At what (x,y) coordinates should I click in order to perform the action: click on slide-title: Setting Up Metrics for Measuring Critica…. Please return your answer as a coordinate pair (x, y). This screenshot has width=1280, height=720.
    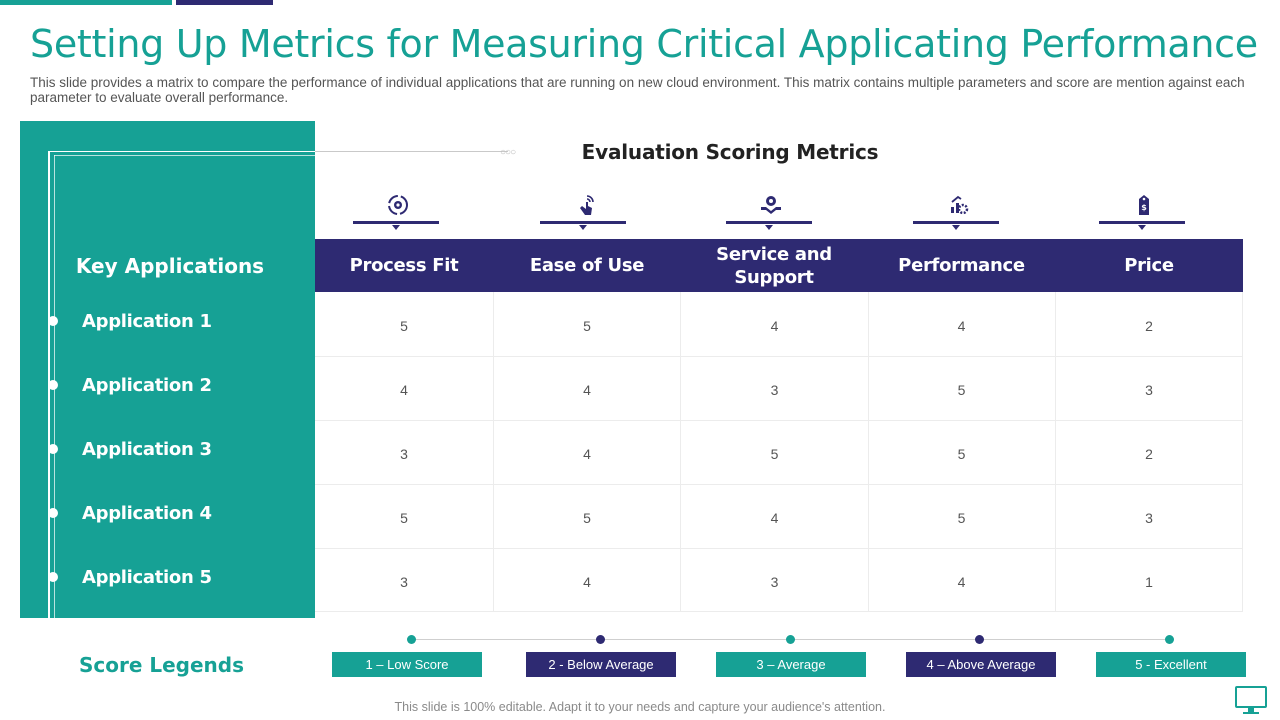
    Looking at the image, I should click on (644, 44).